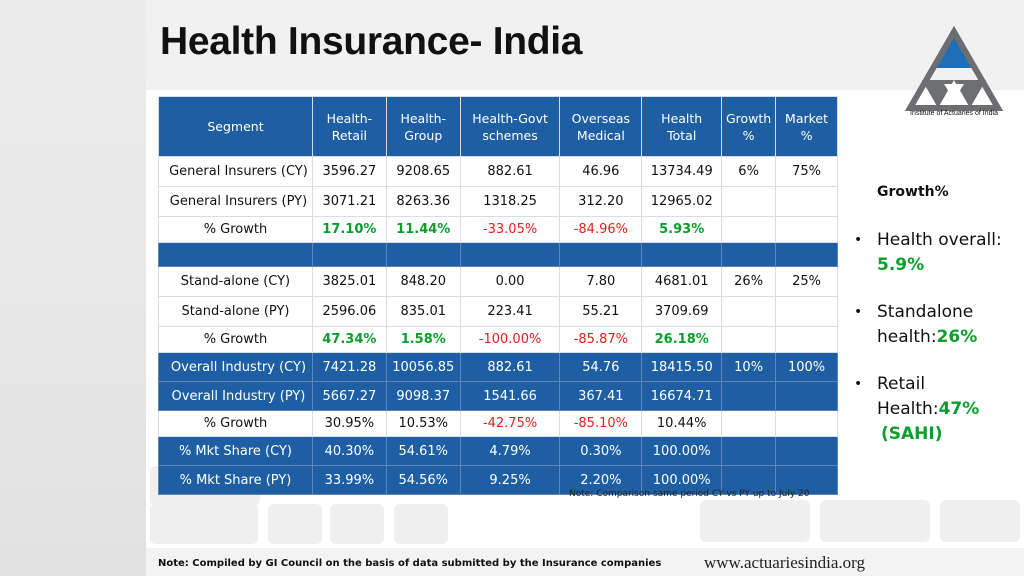 This screenshot has width=1024, height=576. Describe the element at coordinates (349, 135) in the screenshot. I see `column-header-text: Retail` at that location.